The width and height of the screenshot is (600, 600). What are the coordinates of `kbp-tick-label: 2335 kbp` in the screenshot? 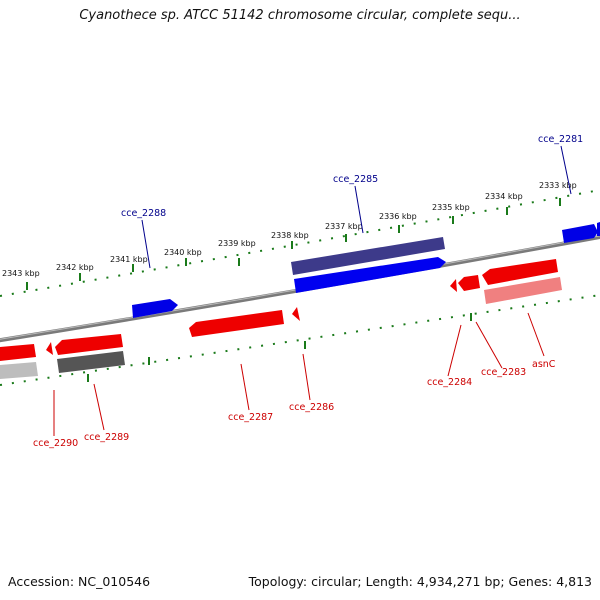 It's located at (451, 207).